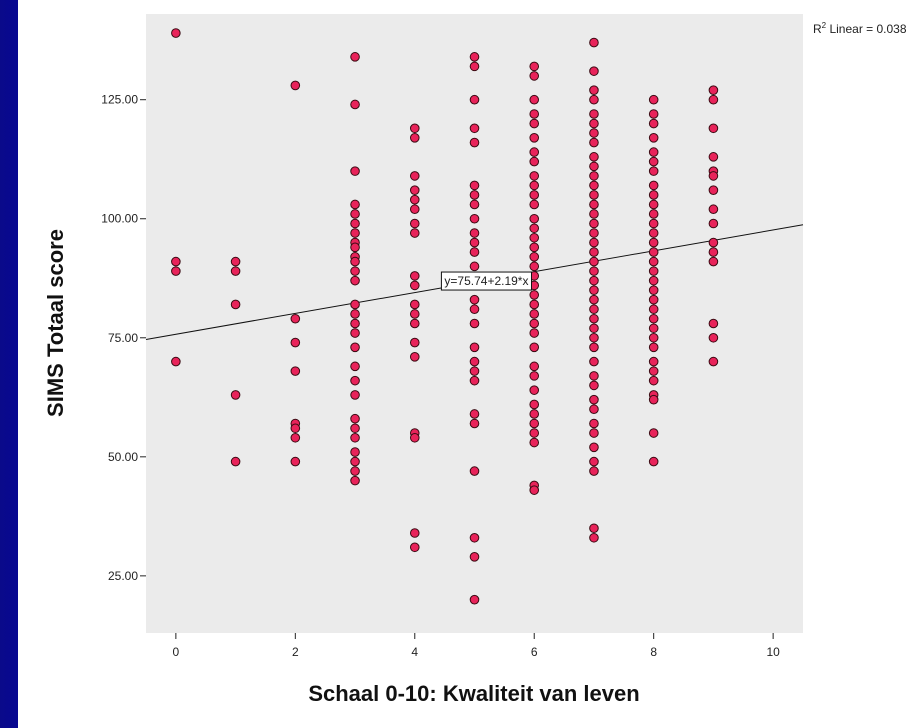 The height and width of the screenshot is (728, 922). Describe the element at coordinates (414, 652) in the screenshot. I see `x-tick-label: 4` at that location.